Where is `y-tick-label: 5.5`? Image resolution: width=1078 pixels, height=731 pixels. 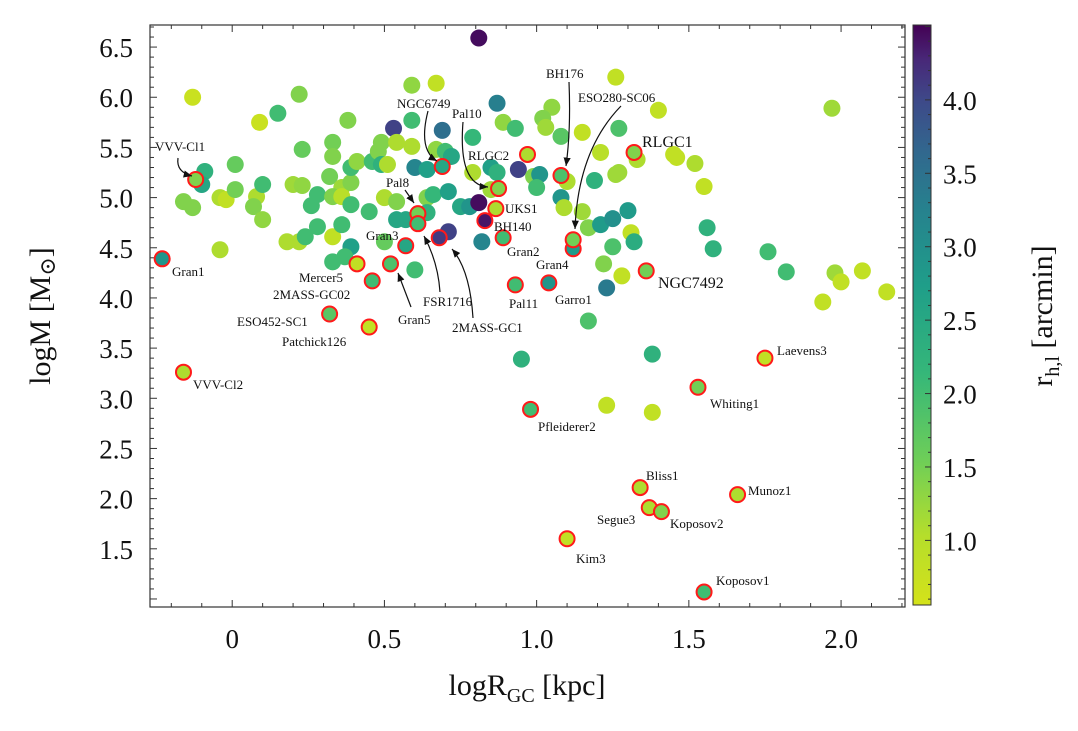 y-tick-label: 5.5 is located at coordinates (116, 148).